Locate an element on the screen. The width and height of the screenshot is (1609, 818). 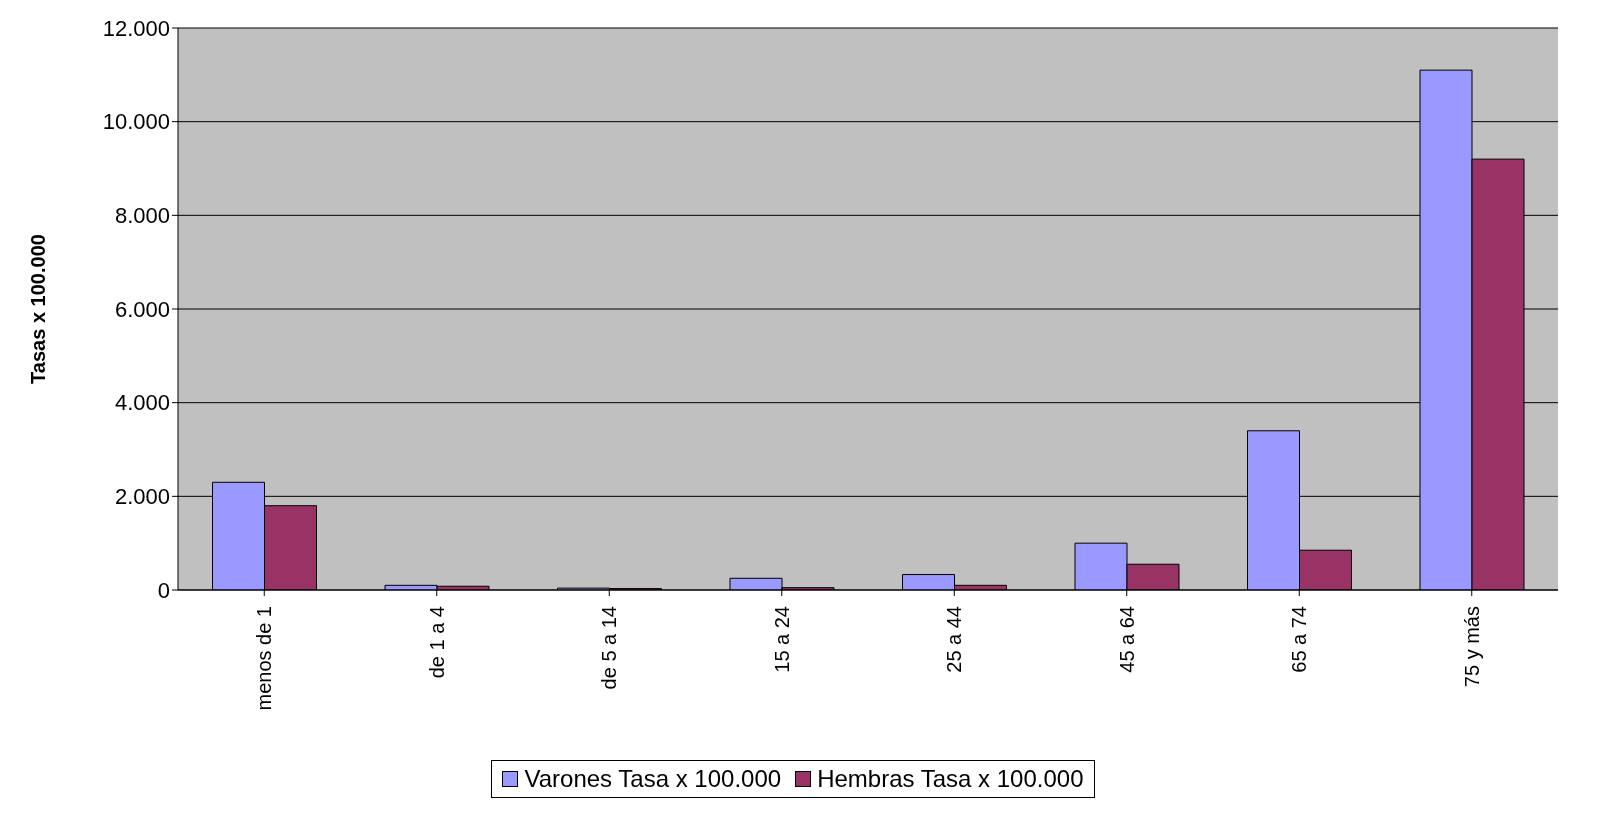
x-tick-label: 45 a 64 is located at coordinates (1126, 639).